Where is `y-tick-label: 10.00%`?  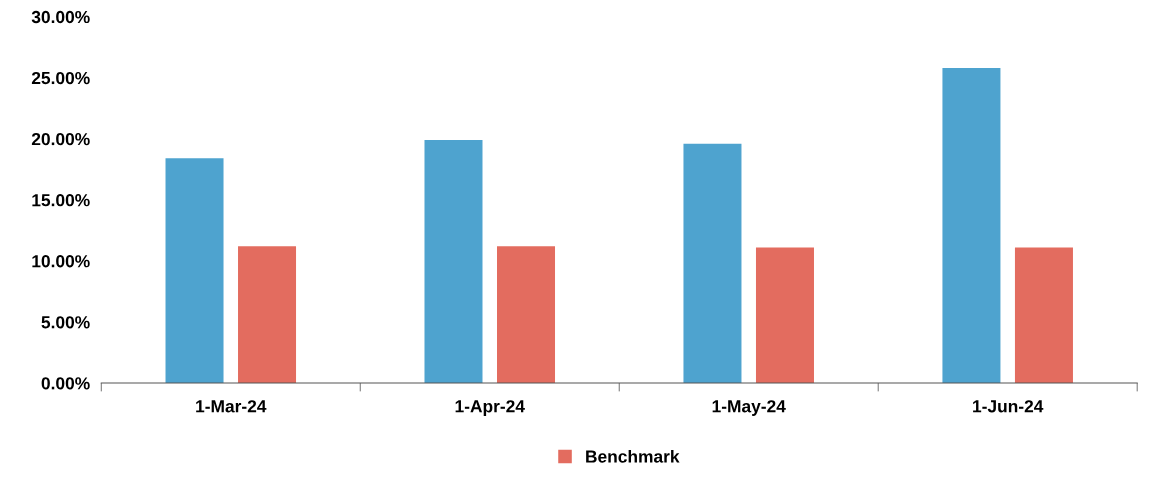
y-tick-label: 10.00% is located at coordinates (61, 261).